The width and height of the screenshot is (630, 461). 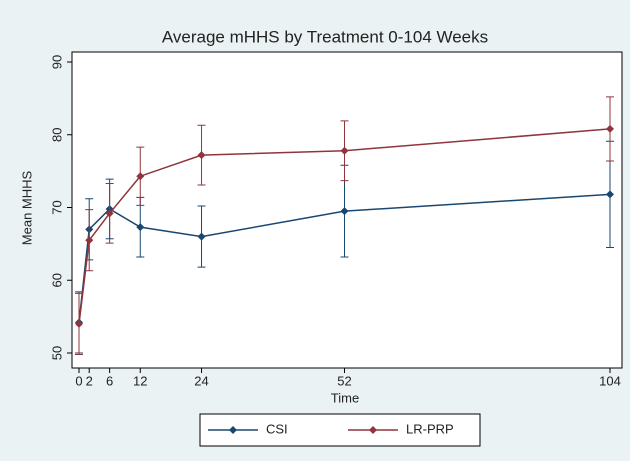 What do you see at coordinates (325, 36) in the screenshot?
I see `chart-title: Average mHHS by Treatment 0-104 Weeks` at bounding box center [325, 36].